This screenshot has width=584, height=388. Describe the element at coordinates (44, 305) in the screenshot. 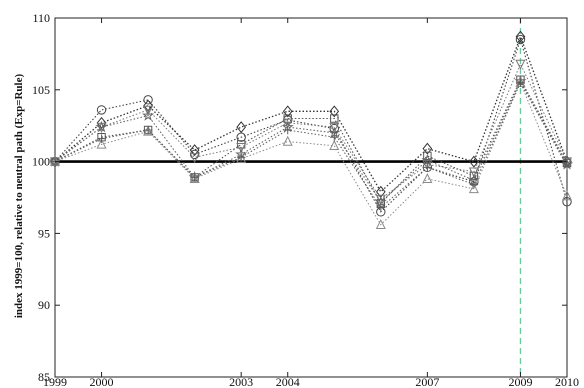

I see `y-tick-label: 90` at that location.